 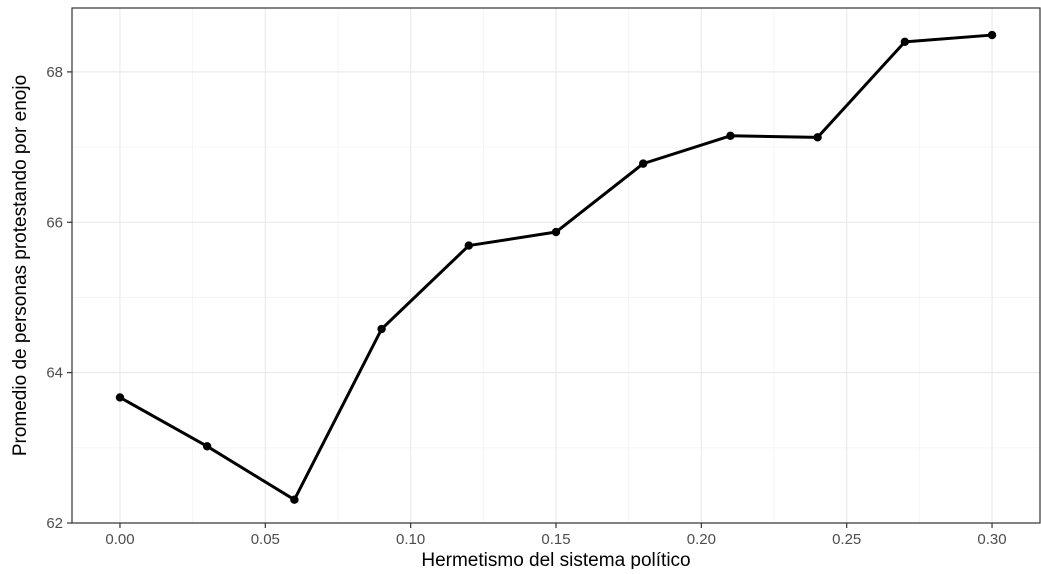 I want to click on y-tick-label: 68, so click(x=54, y=72).